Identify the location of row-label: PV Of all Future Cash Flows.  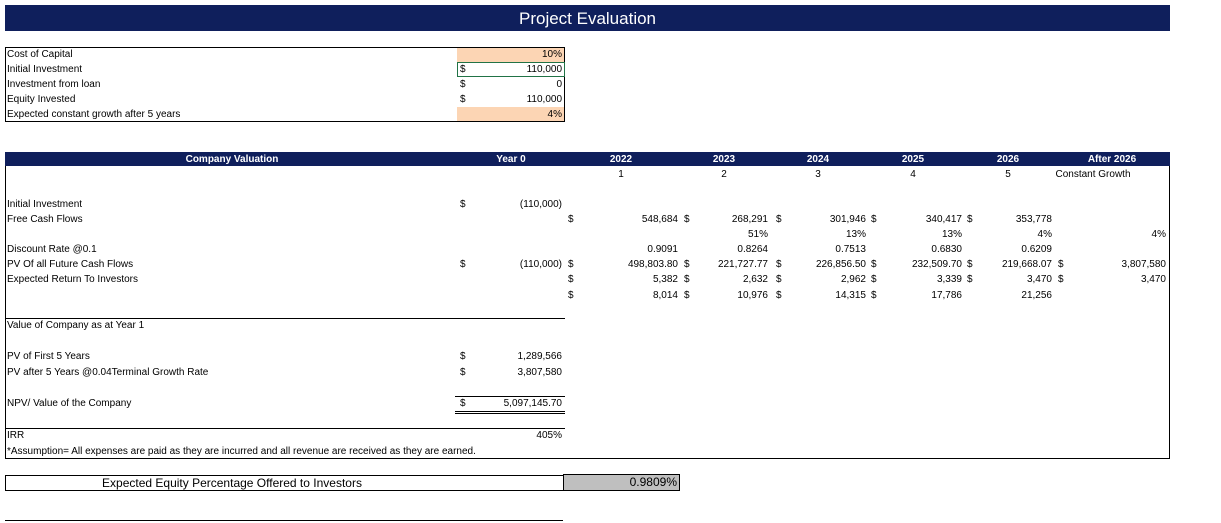
(70, 264).